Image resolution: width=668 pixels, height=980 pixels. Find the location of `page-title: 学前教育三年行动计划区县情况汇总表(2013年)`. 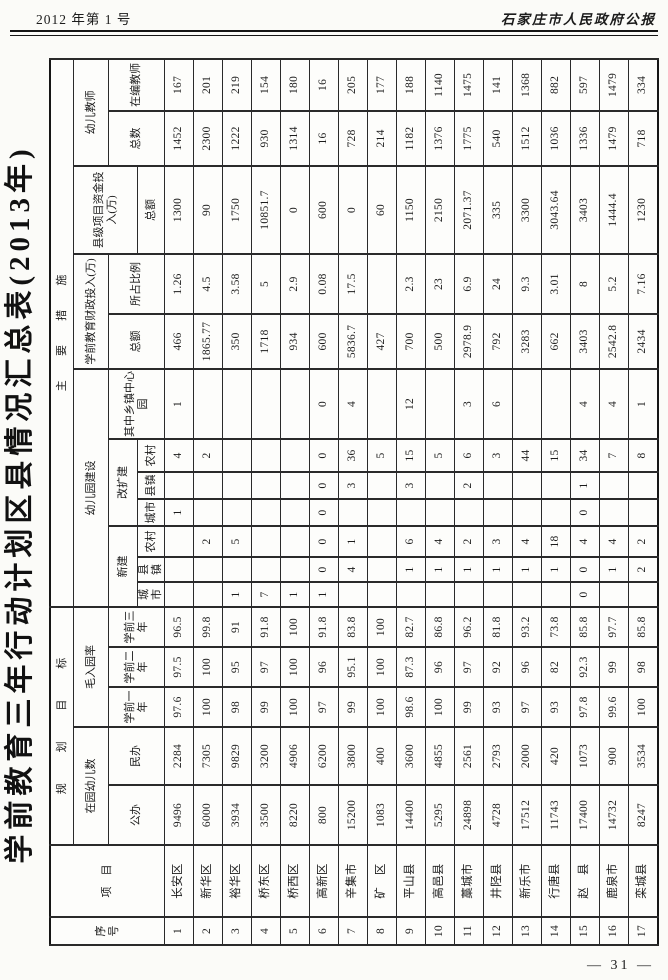

page-title: 学前教育三年行动计划区县情况汇总表(2013年) is located at coordinates (20, 504).